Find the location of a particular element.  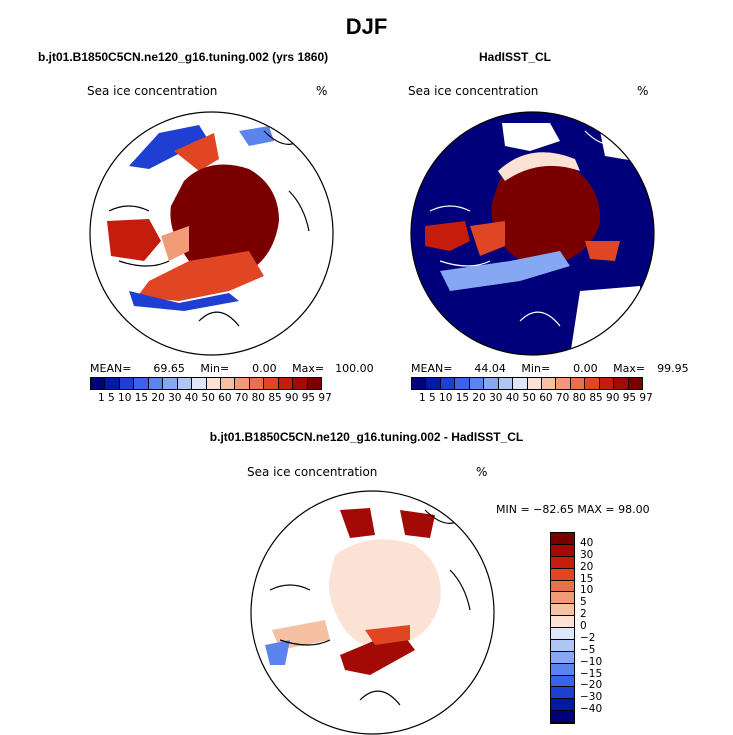

panel3-units: % is located at coordinates (482, 472).